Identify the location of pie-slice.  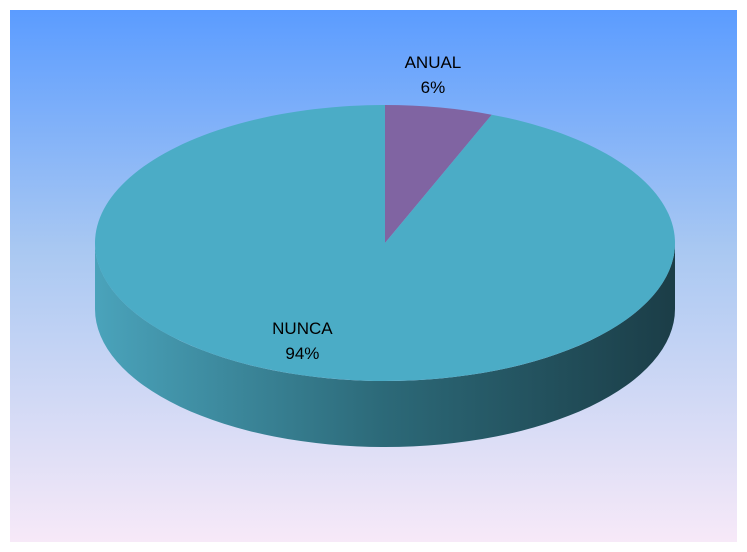
(438, 174).